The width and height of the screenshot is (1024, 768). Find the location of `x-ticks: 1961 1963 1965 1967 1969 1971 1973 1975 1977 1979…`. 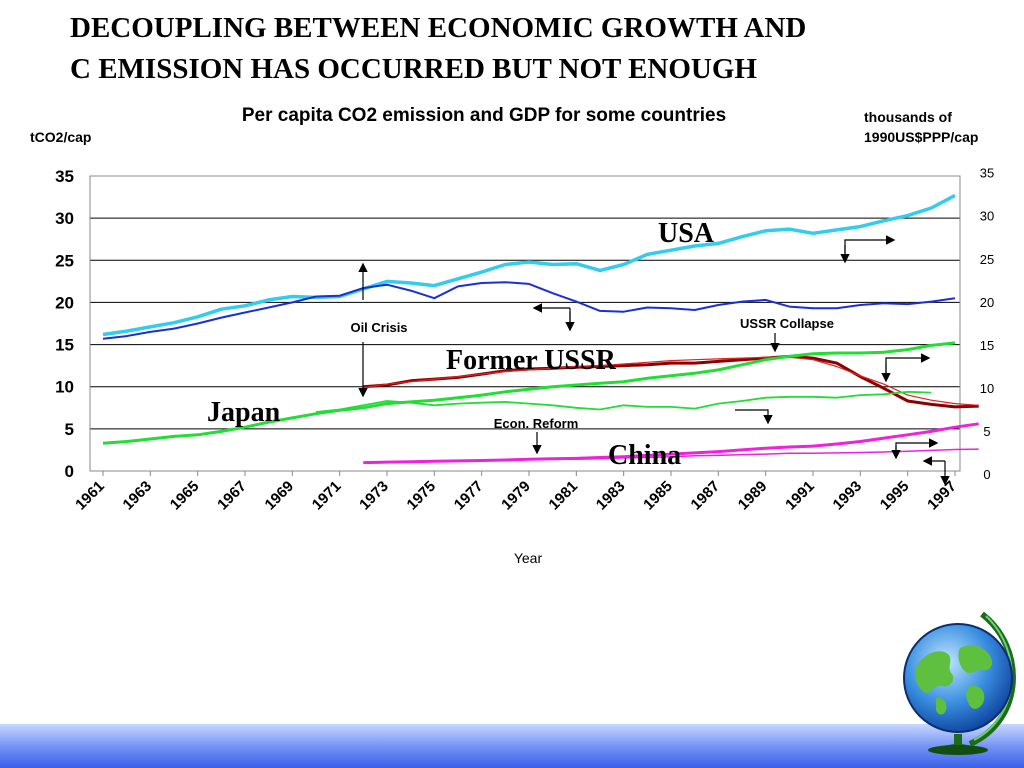

x-ticks: 1961 1963 1965 1967 1969 1971 1973 1975 1977 1979… is located at coordinates (516, 492).